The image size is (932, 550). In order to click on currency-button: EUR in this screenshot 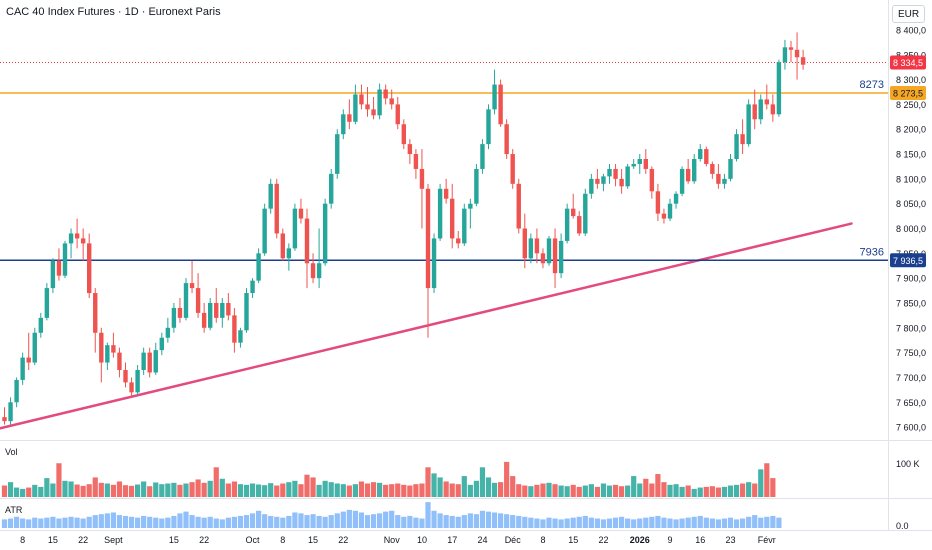, I will do `click(908, 14)`.